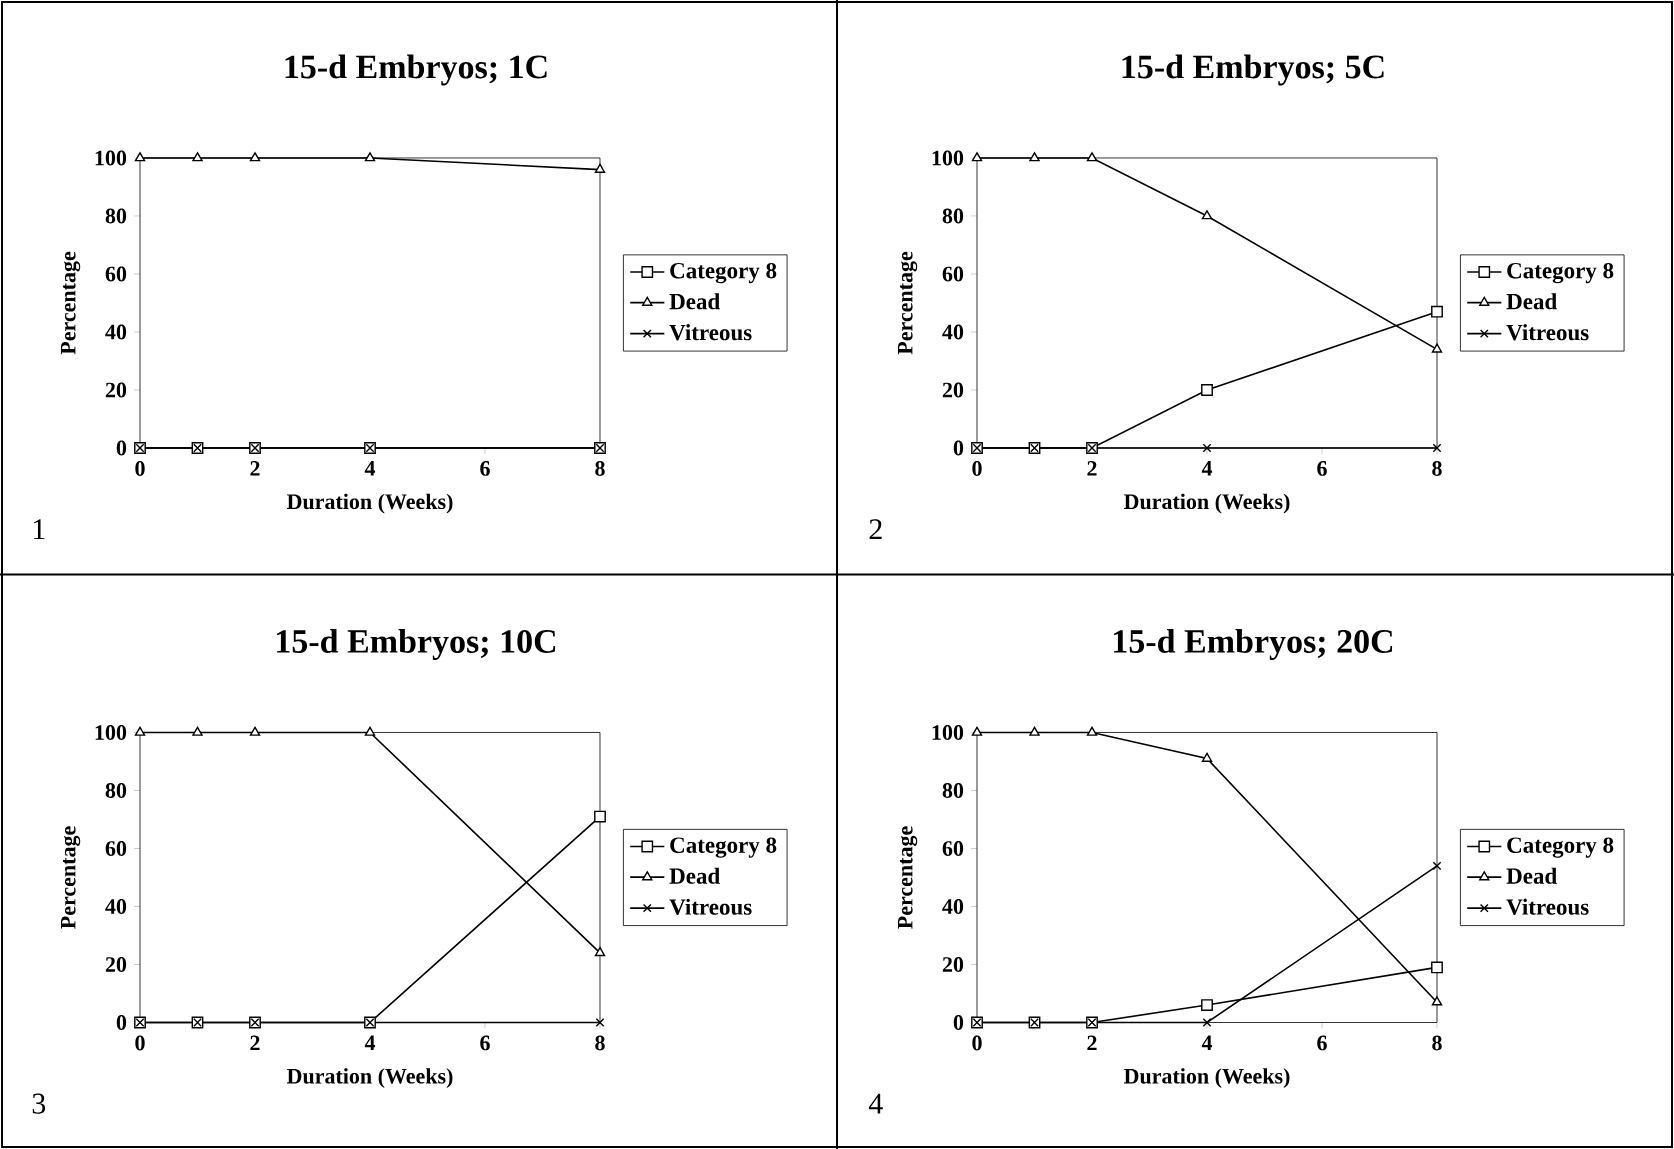 This screenshot has width=1674, height=1149. Describe the element at coordinates (1253, 70) in the screenshot. I see `chart-title: 15-d Embryos; 5C` at that location.